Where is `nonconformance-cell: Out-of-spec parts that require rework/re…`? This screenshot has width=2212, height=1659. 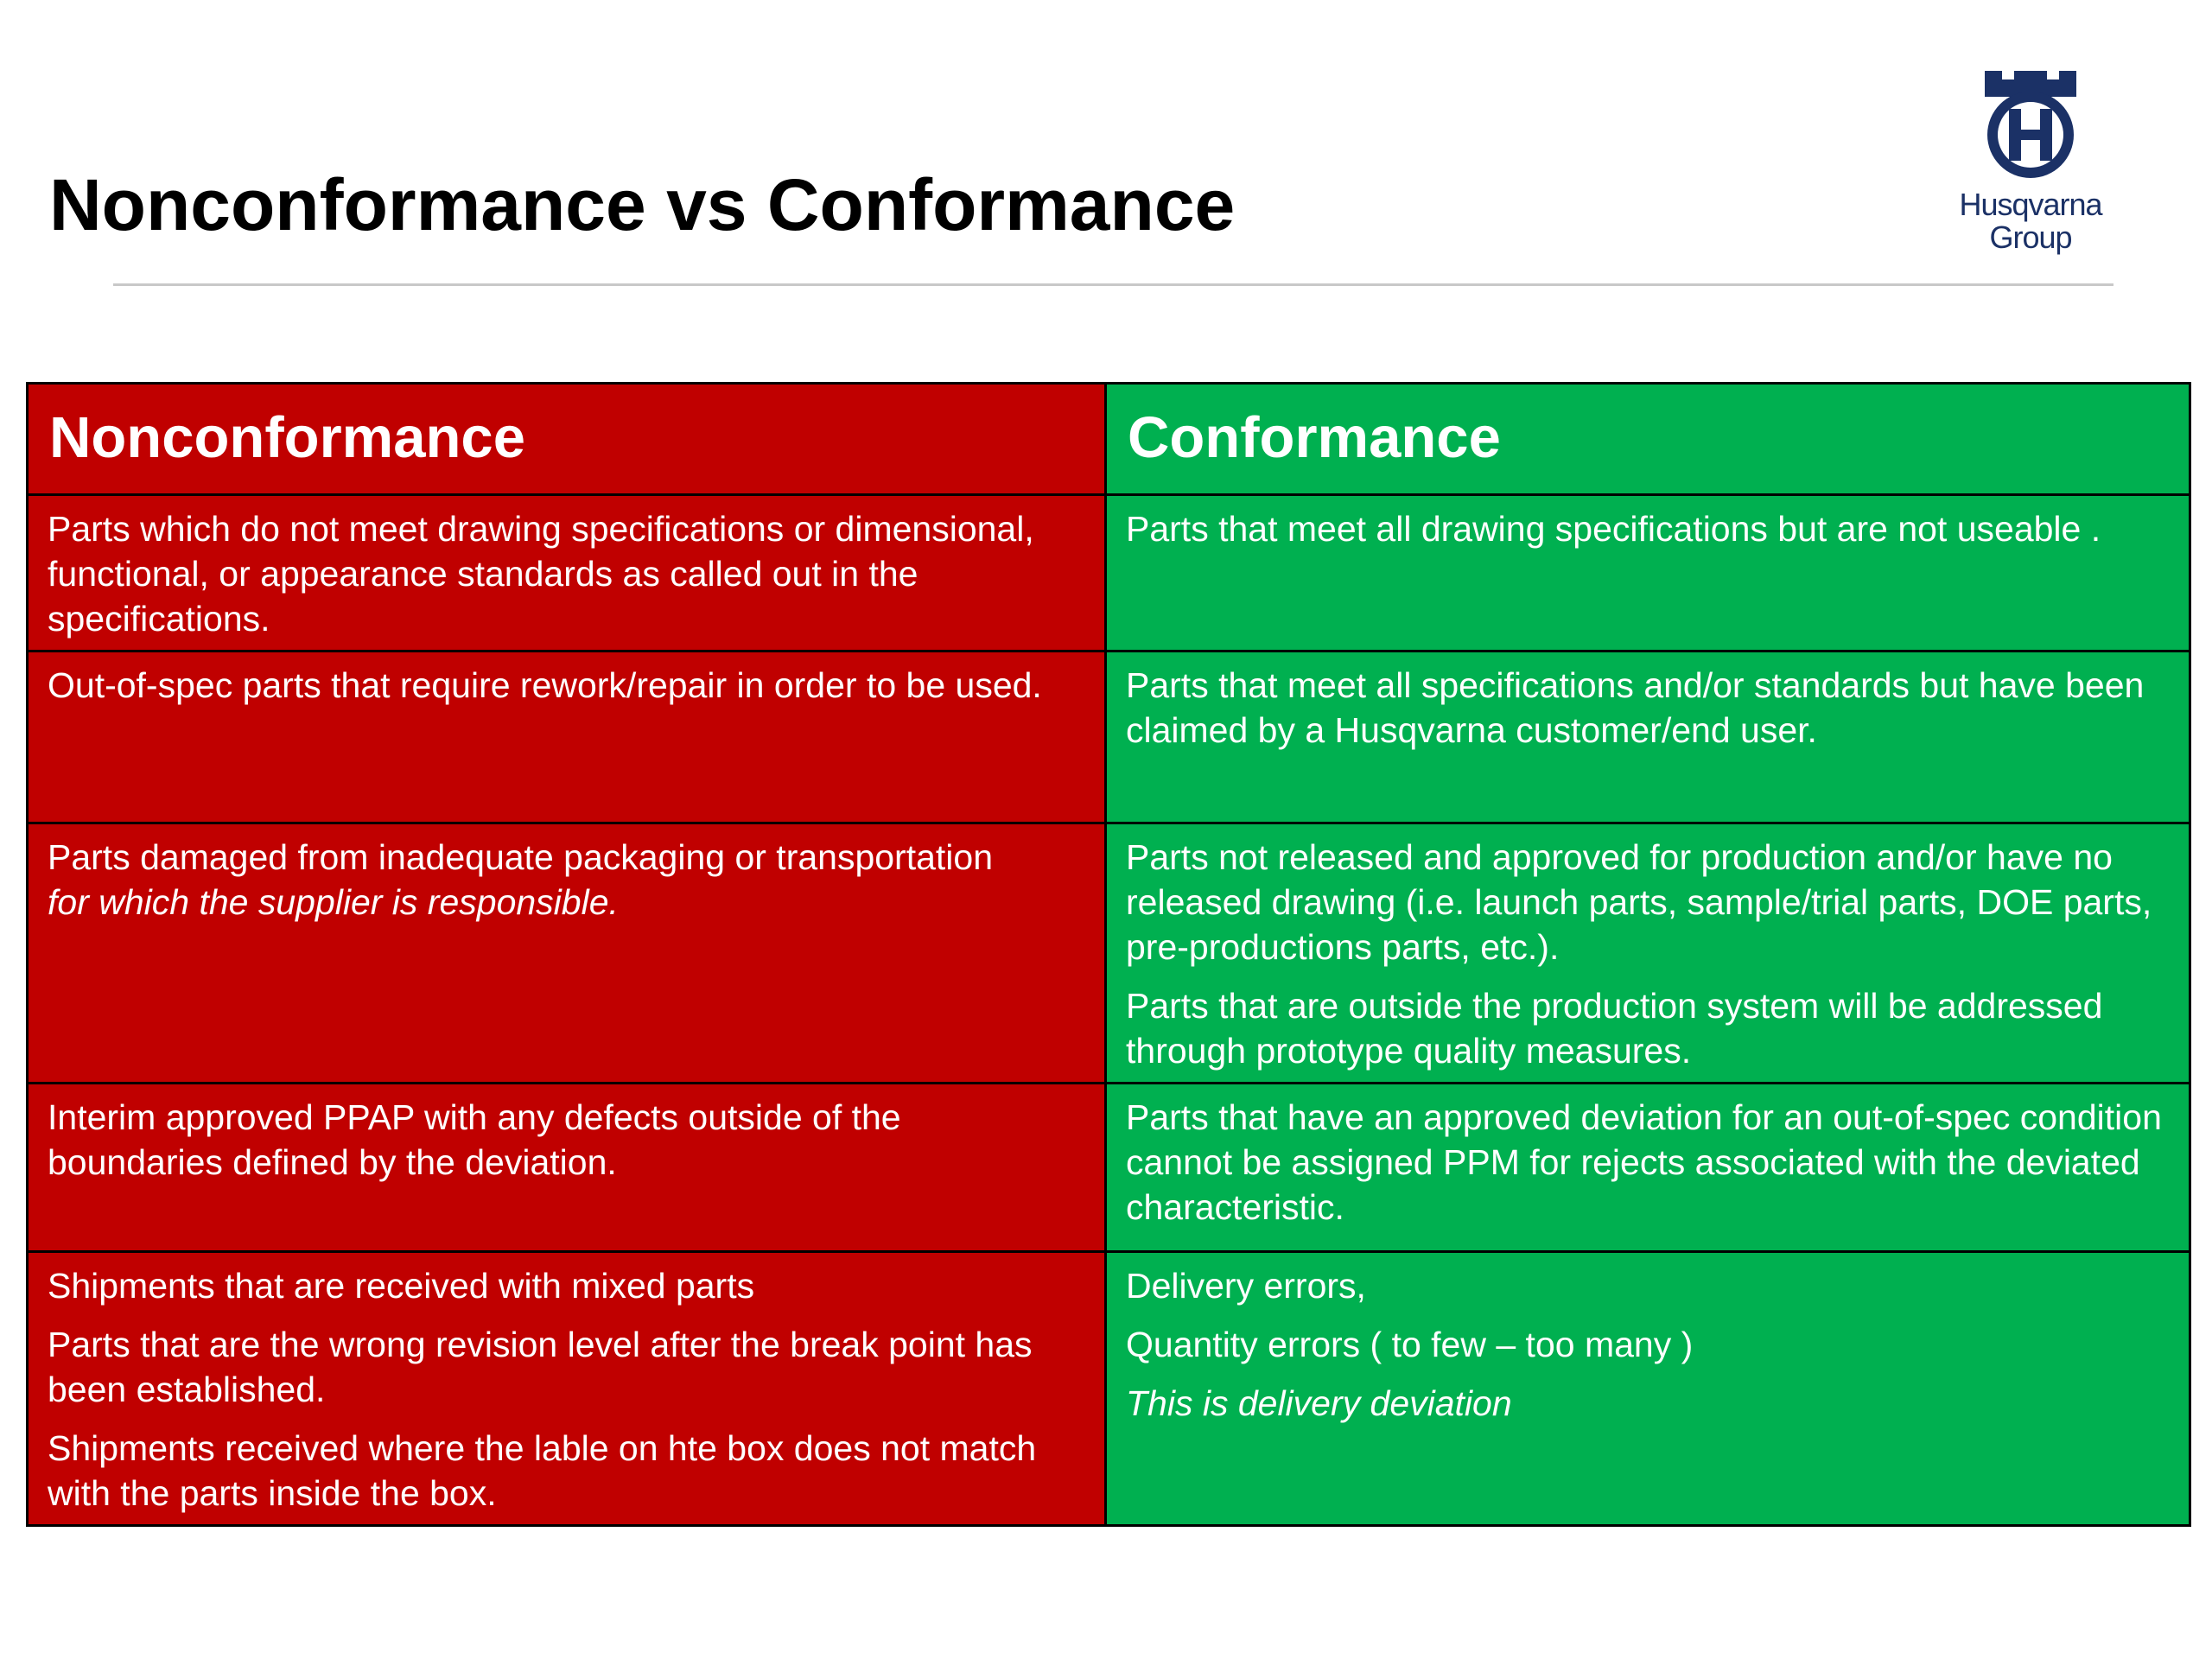 nonconformance-cell: Out-of-spec parts that require rework/re… is located at coordinates (566, 737).